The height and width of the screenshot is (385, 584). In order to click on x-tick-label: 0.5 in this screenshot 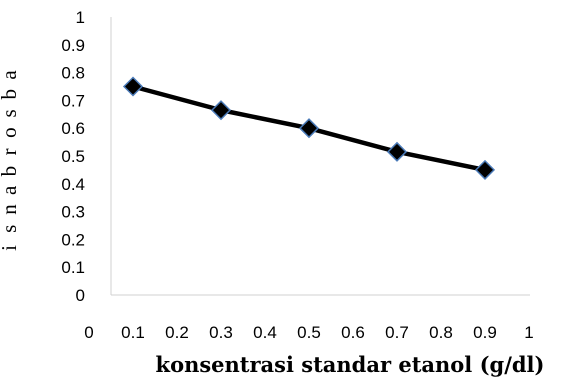, I will do `click(309, 332)`.